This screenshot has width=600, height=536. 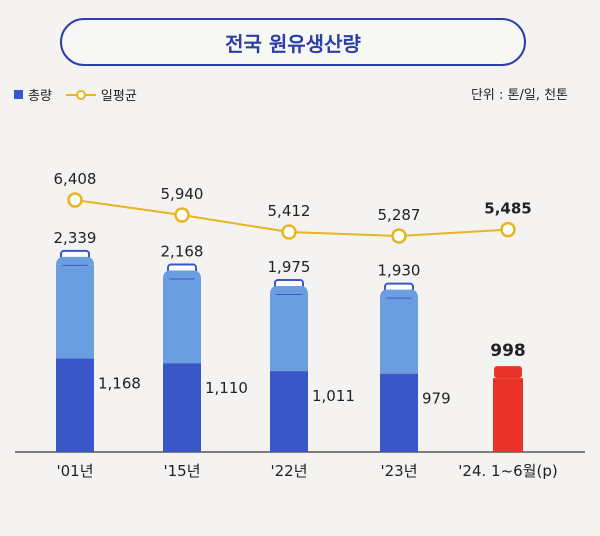 I want to click on can-lid-icon, so click(x=508, y=372).